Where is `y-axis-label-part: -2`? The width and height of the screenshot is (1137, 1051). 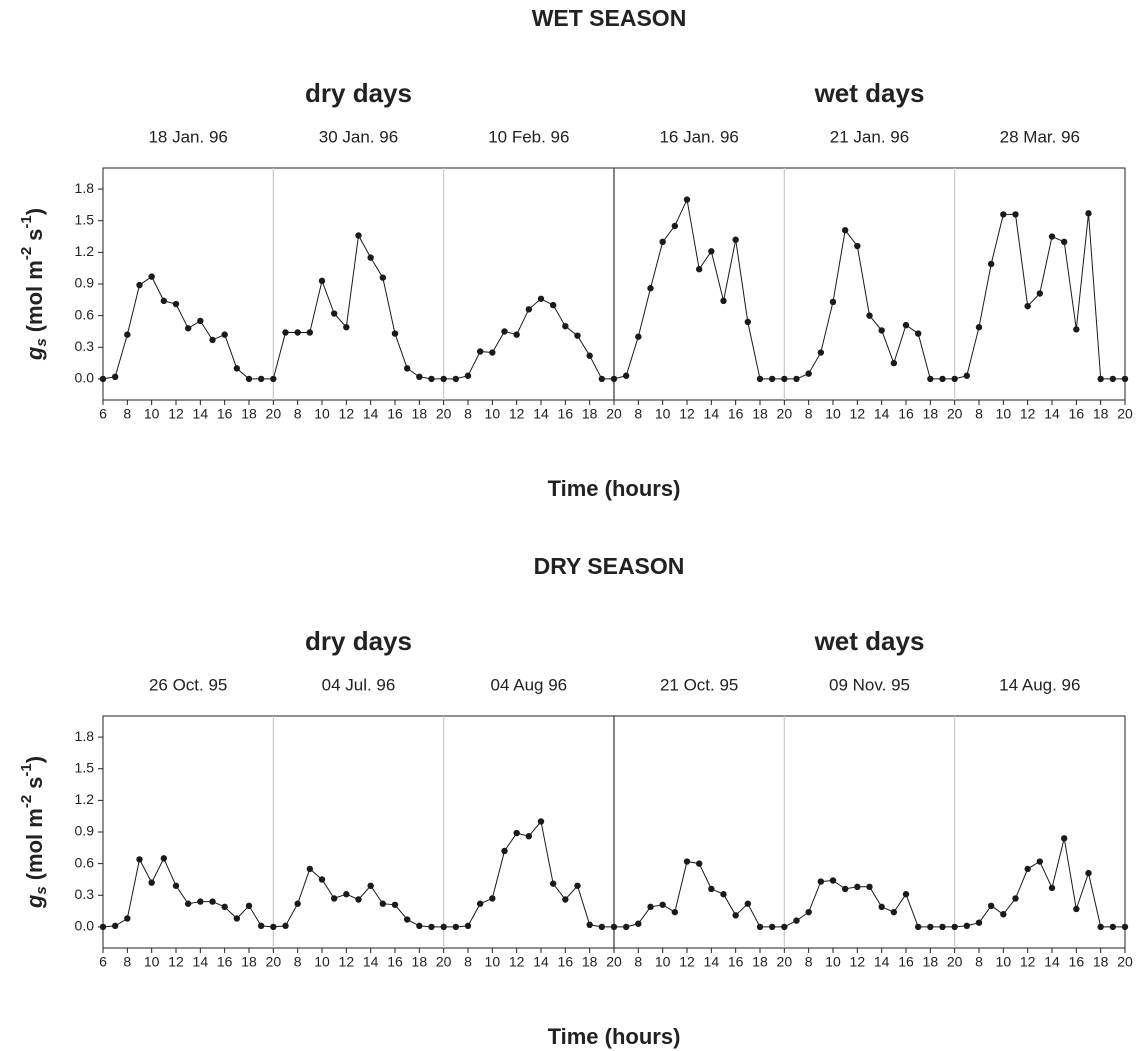 y-axis-label-part: -2 is located at coordinates (26, 801).